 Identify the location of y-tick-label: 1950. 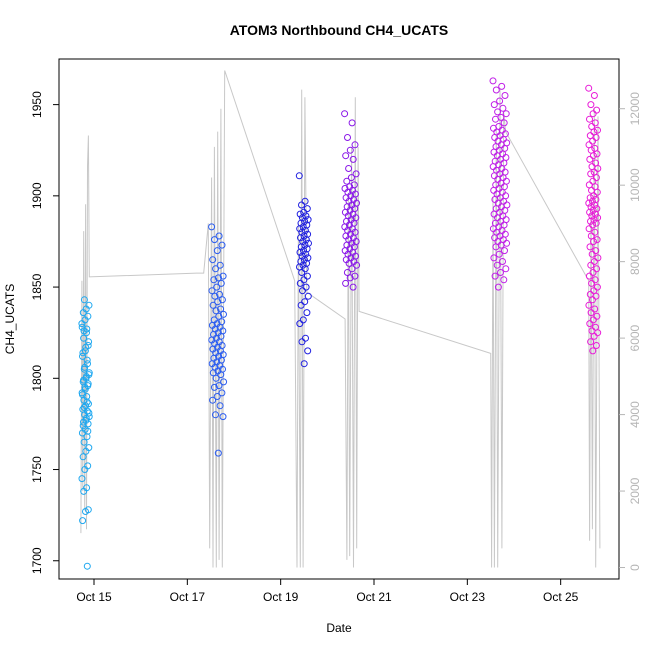
(37, 104).